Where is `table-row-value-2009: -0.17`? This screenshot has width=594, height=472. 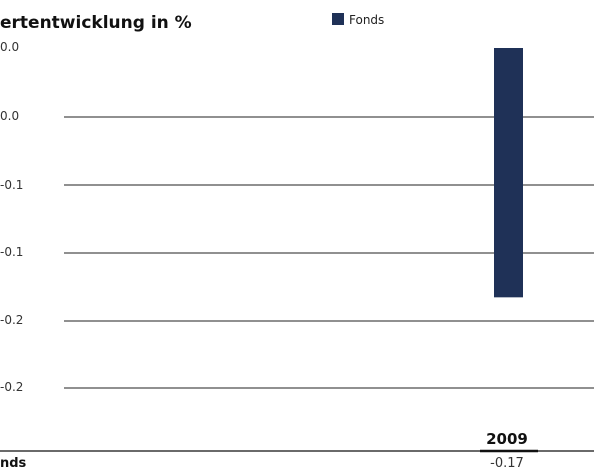
table-row-value-2009: -0.17 is located at coordinates (507, 463).